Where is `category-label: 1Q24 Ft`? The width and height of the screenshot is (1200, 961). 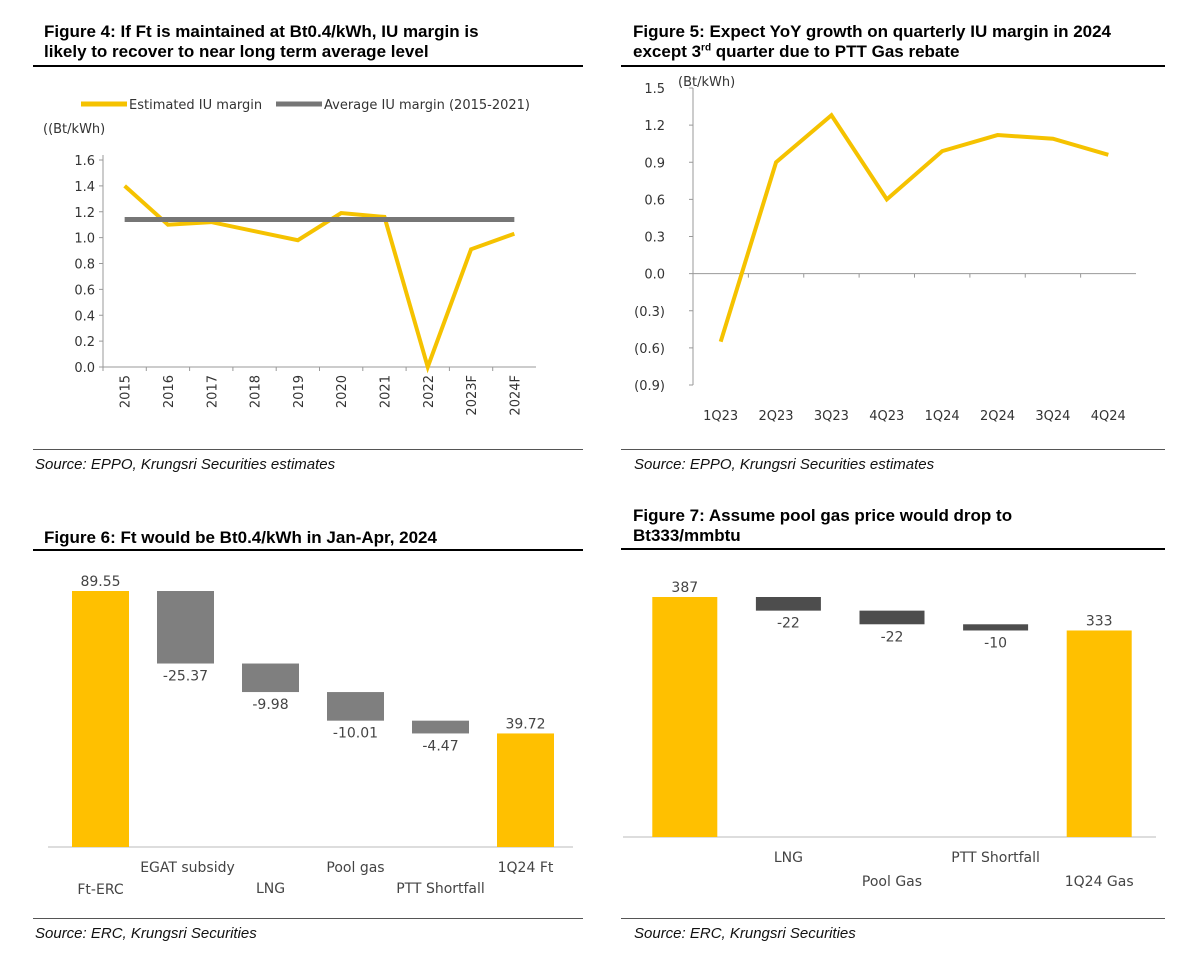
category-label: 1Q24 Ft is located at coordinates (526, 868).